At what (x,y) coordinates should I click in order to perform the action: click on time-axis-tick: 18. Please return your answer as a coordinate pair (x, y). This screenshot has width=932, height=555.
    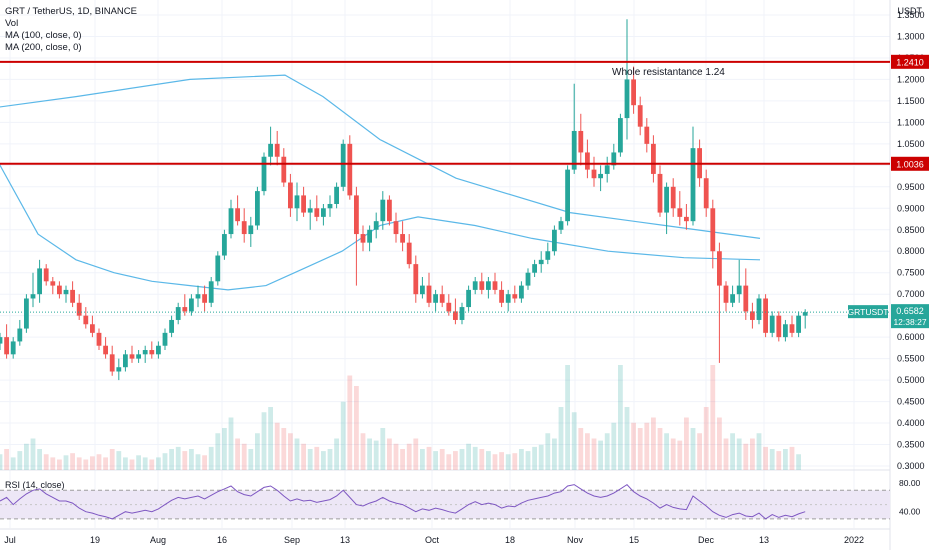
    Looking at the image, I should click on (510, 540).